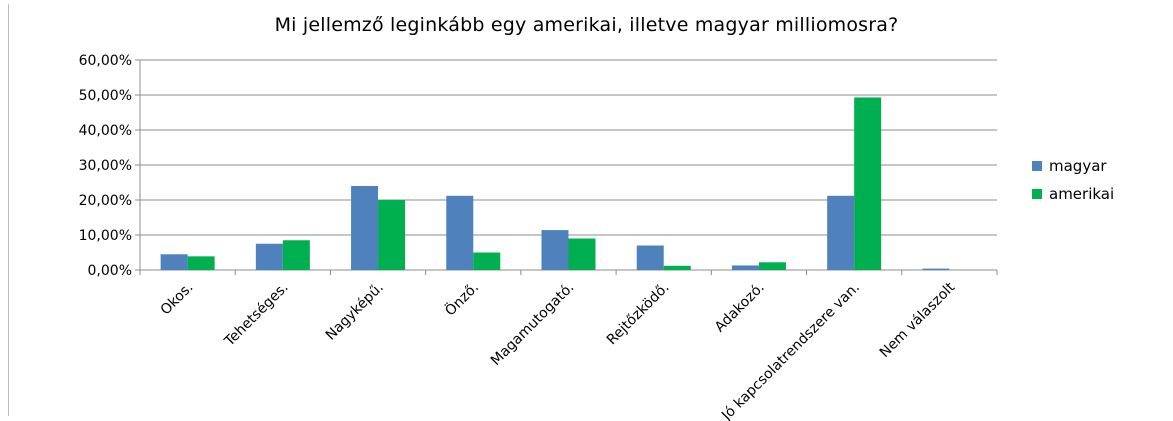  What do you see at coordinates (177, 299) in the screenshot?
I see `category-label: Okos.` at bounding box center [177, 299].